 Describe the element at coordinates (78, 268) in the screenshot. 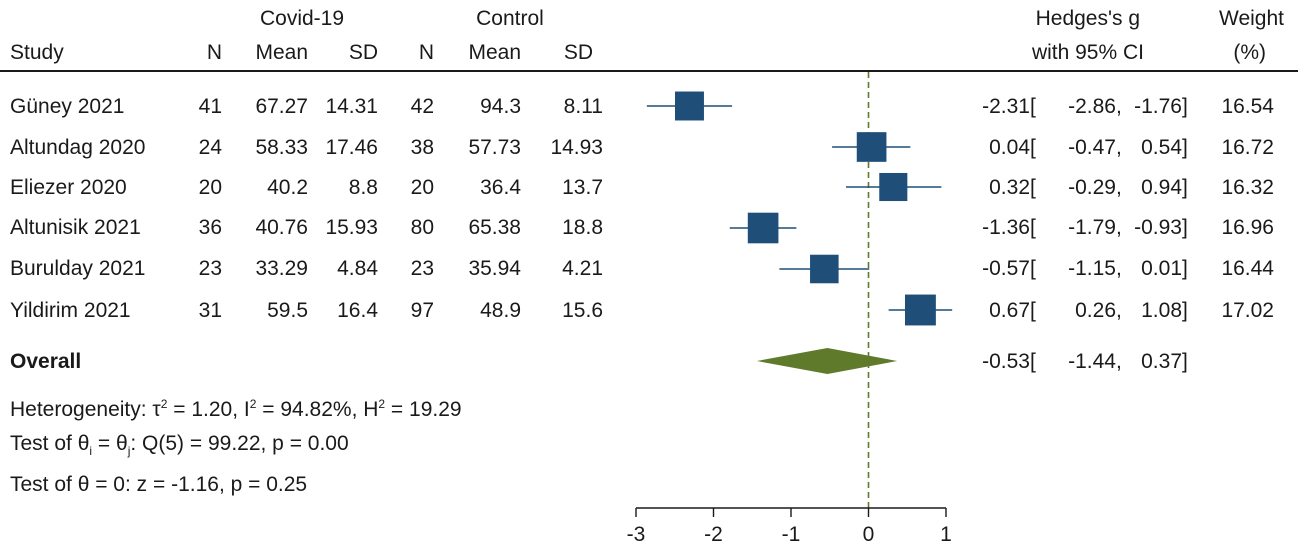

I see `study-name: Burulday 2021` at that location.